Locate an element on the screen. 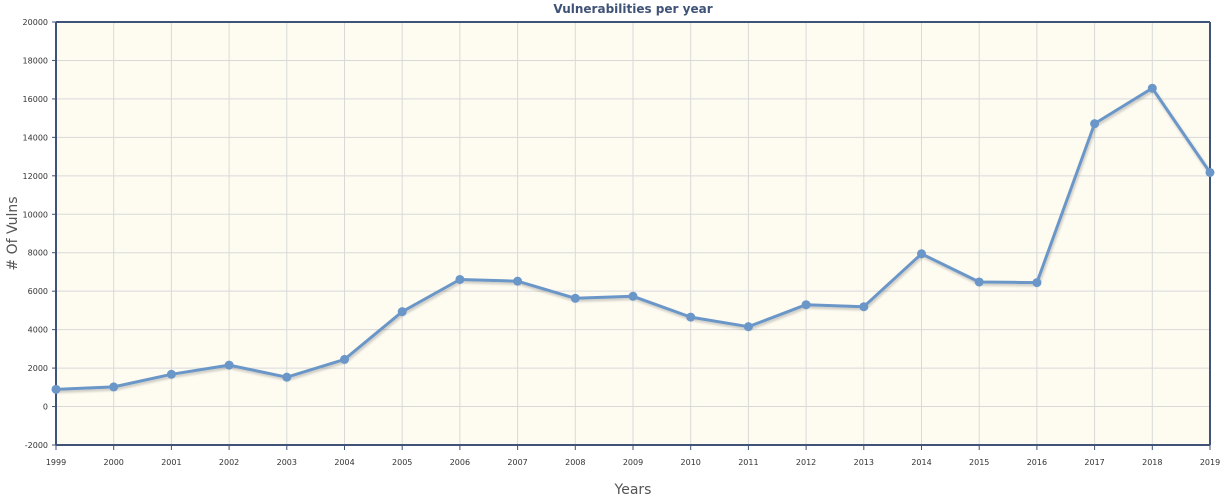 The image size is (1227, 502). data-point-2017 is located at coordinates (1095, 124).